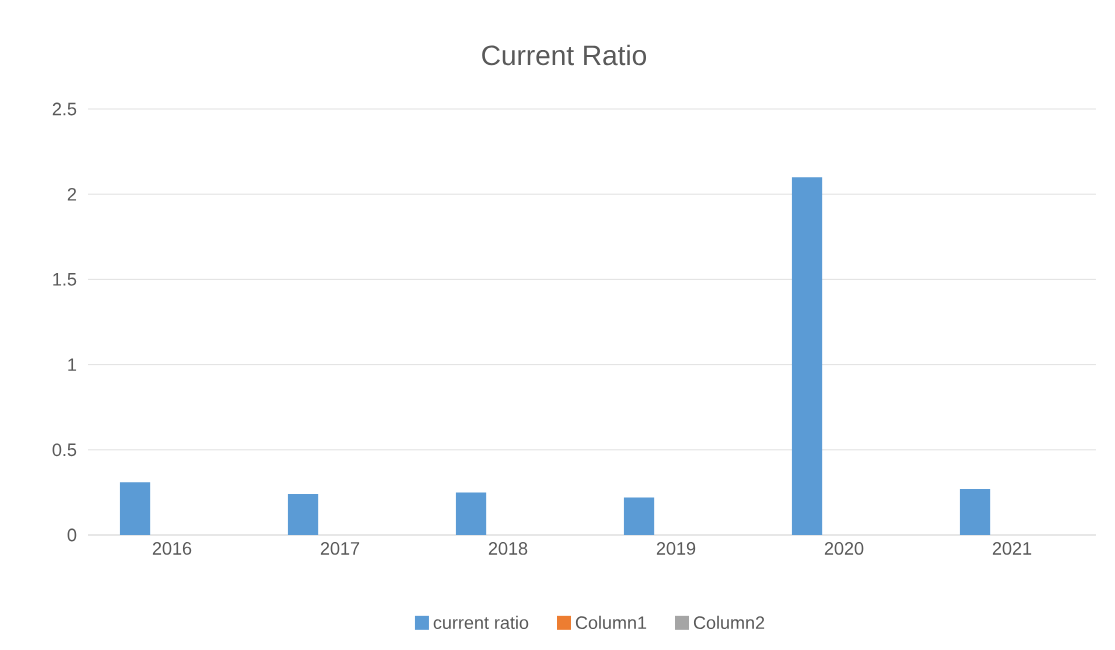 The height and width of the screenshot is (650, 1115). I want to click on y-tick-label: 0, so click(72, 535).